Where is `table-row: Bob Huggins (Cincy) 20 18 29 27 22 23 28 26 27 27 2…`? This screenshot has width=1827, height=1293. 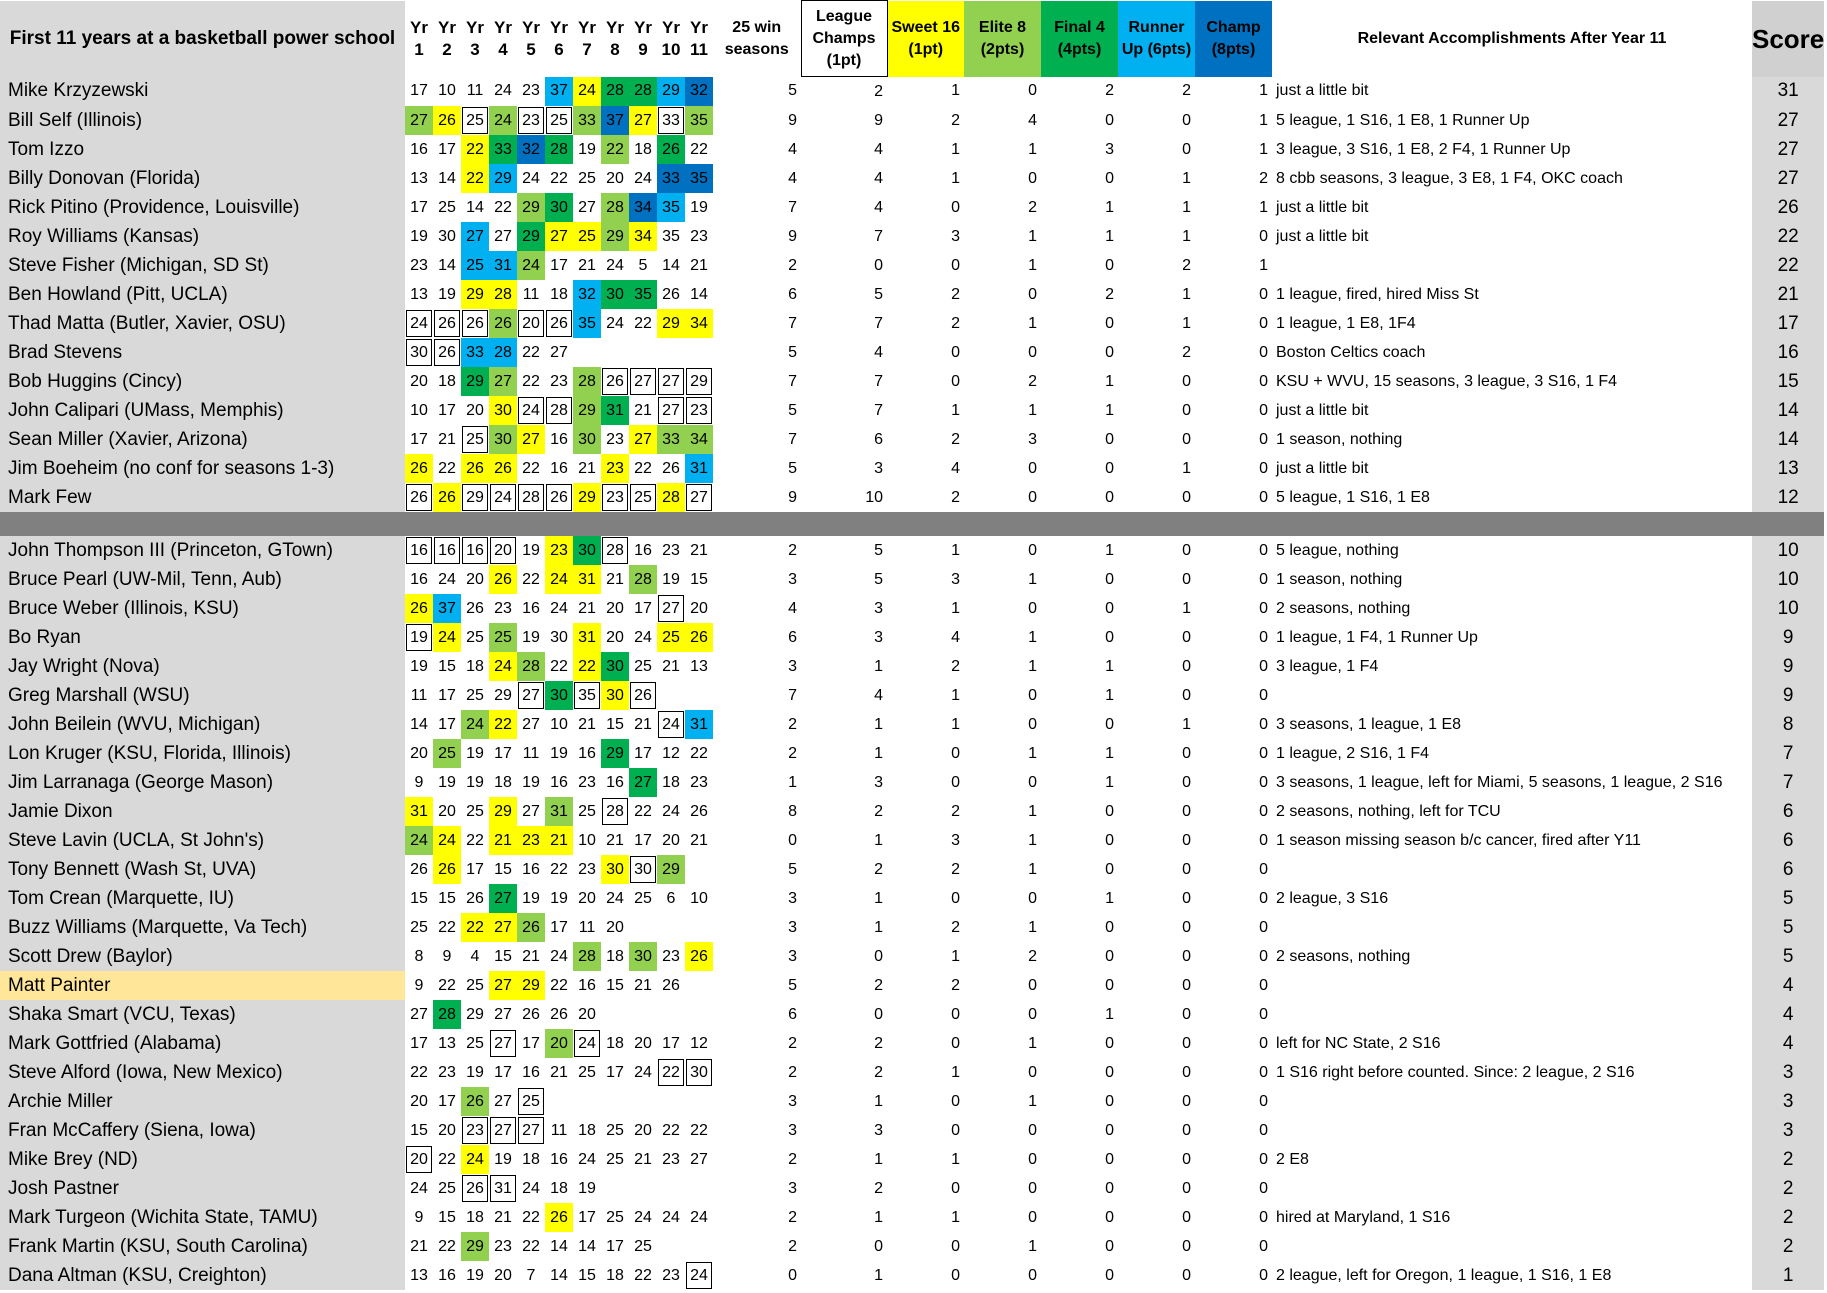 table-row: Bob Huggins (Cincy) 20 18 29 27 22 23 28 26 27 27 2… is located at coordinates (912, 381).